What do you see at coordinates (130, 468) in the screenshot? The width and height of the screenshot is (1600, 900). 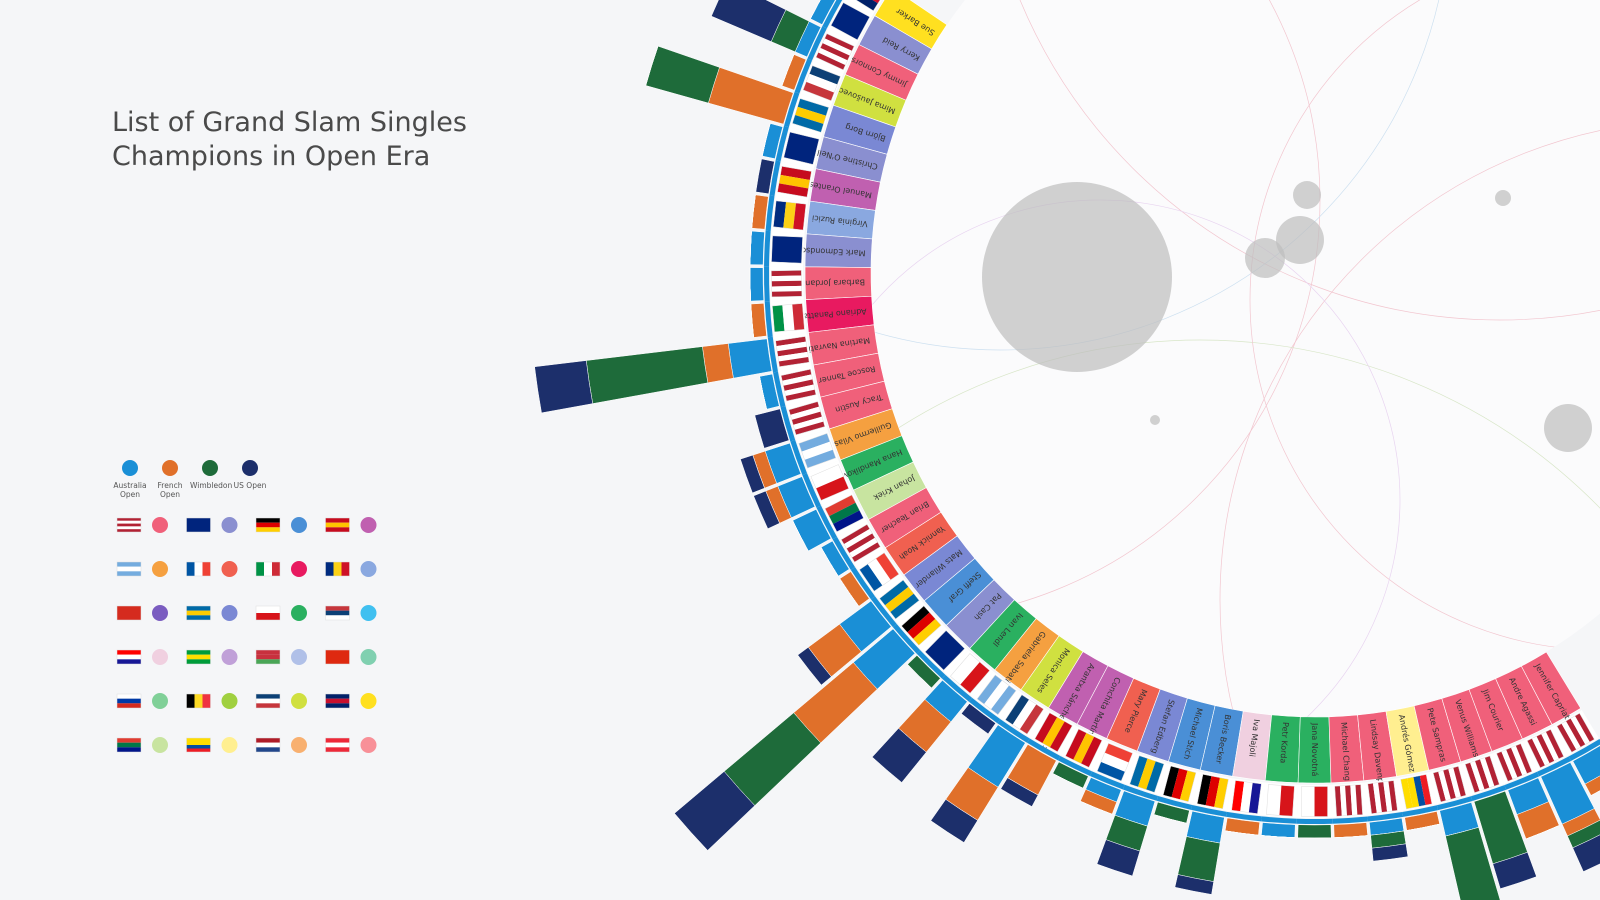 I see `legend-dot` at bounding box center [130, 468].